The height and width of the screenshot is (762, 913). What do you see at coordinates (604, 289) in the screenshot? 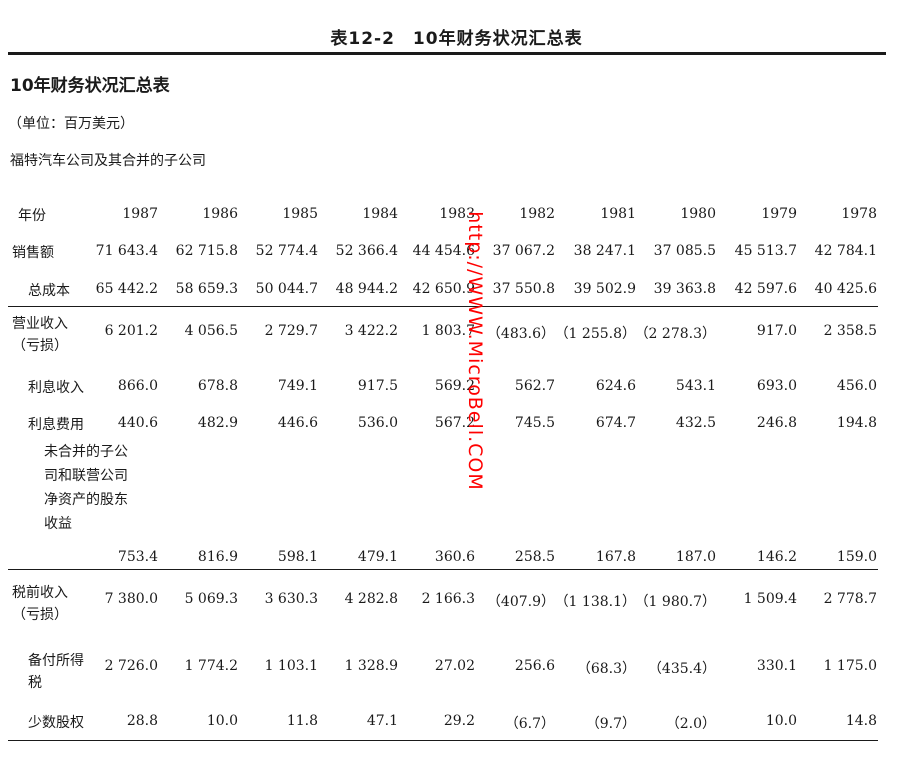
I see `table-cell: 39 502.9` at bounding box center [604, 289].